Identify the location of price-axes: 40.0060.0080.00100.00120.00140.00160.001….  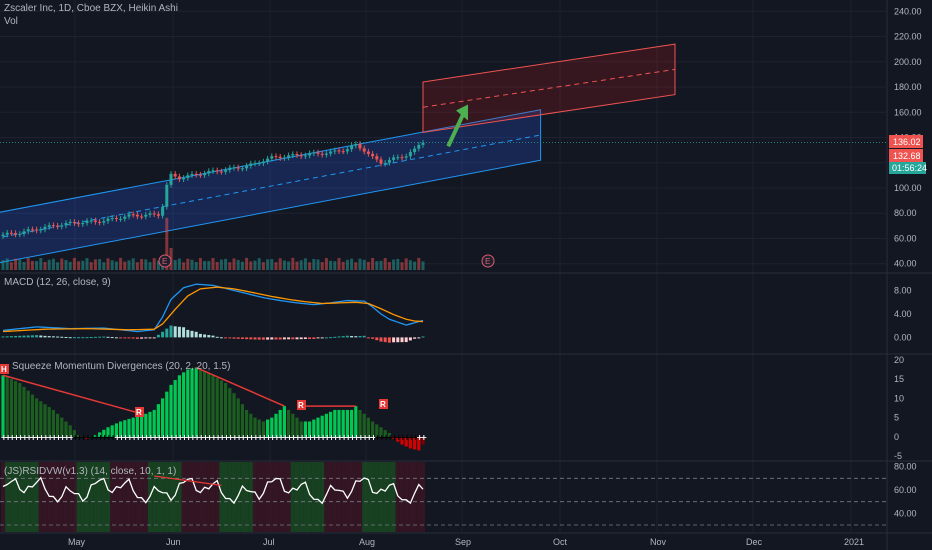
(908, 262).